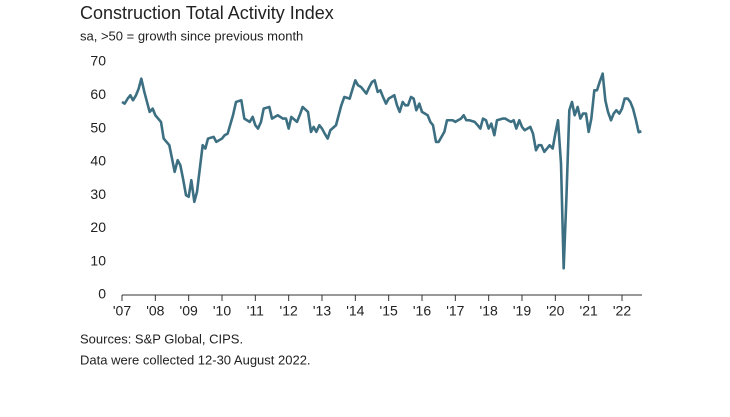 This screenshot has height=417, width=730. Describe the element at coordinates (589, 311) in the screenshot. I see `x-tick-label: '21` at that location.